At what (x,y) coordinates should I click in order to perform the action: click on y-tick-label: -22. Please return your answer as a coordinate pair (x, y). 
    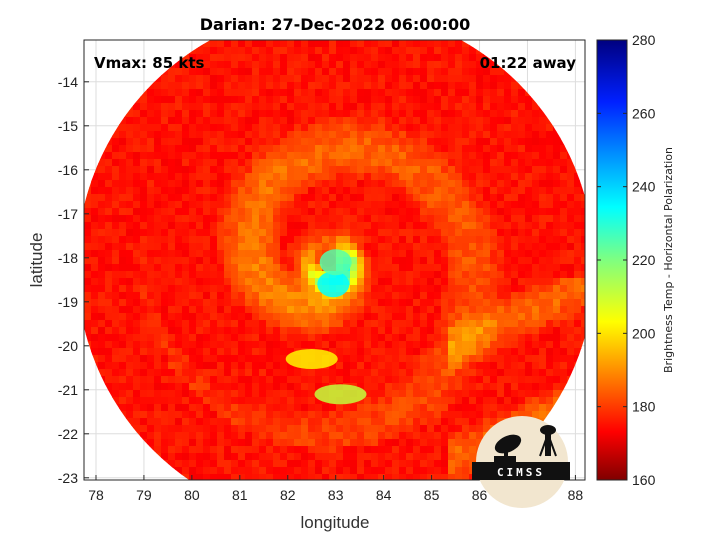
    Looking at the image, I should click on (68, 434).